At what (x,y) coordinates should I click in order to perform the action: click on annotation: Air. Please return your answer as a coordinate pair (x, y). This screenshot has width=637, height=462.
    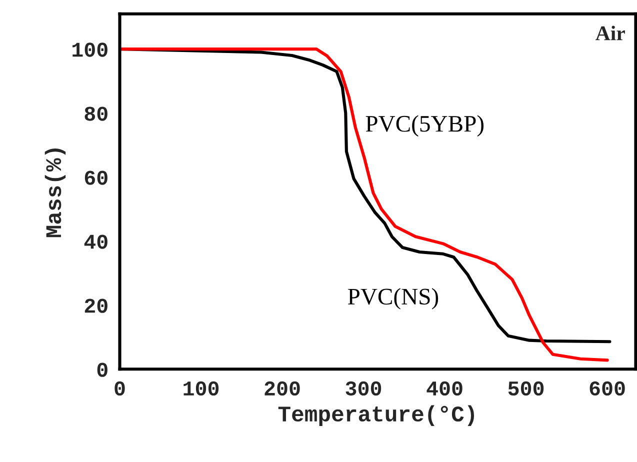
    Looking at the image, I should click on (610, 33).